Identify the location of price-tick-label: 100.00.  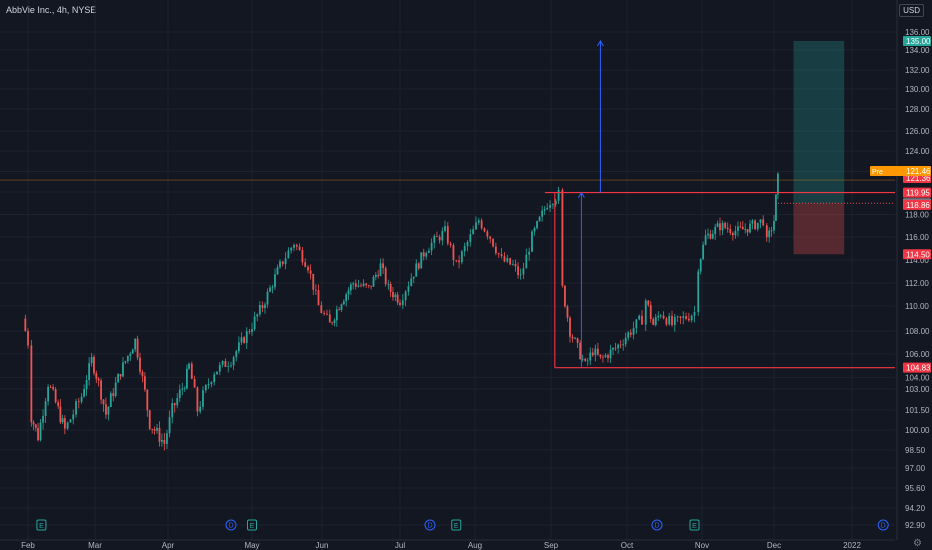
(917, 430).